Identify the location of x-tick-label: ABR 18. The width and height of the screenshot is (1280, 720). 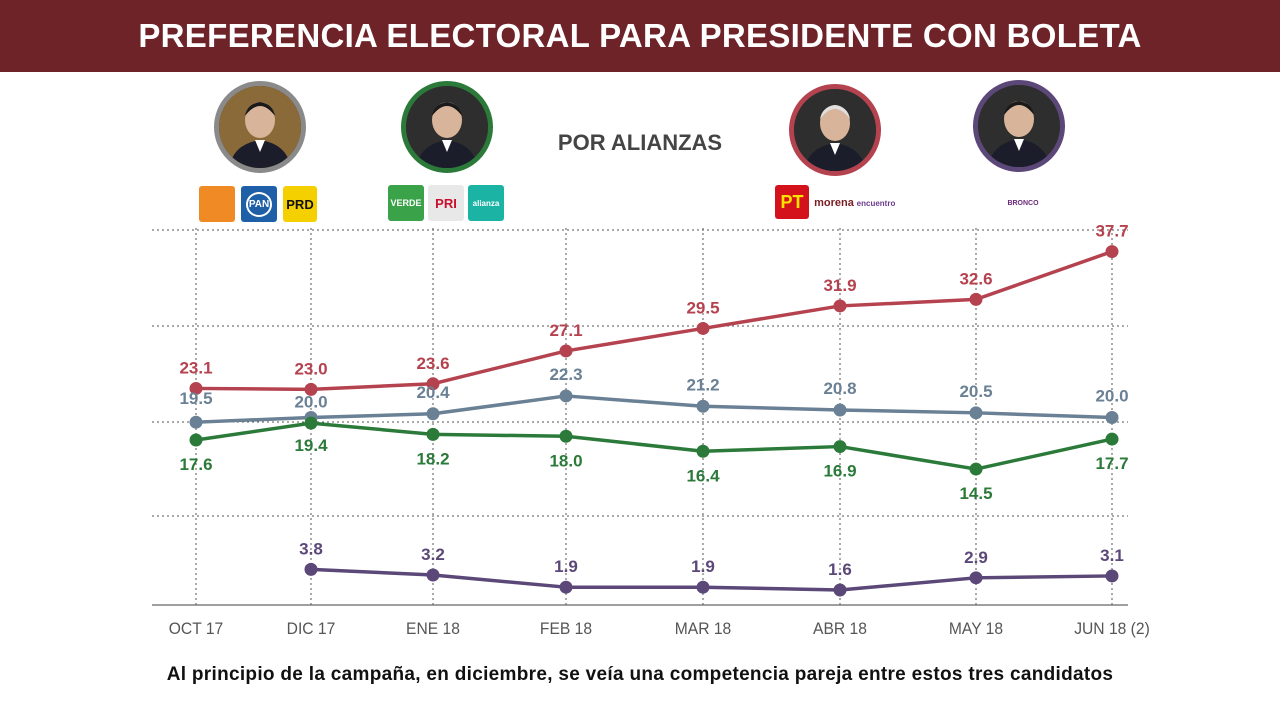
(840, 628).